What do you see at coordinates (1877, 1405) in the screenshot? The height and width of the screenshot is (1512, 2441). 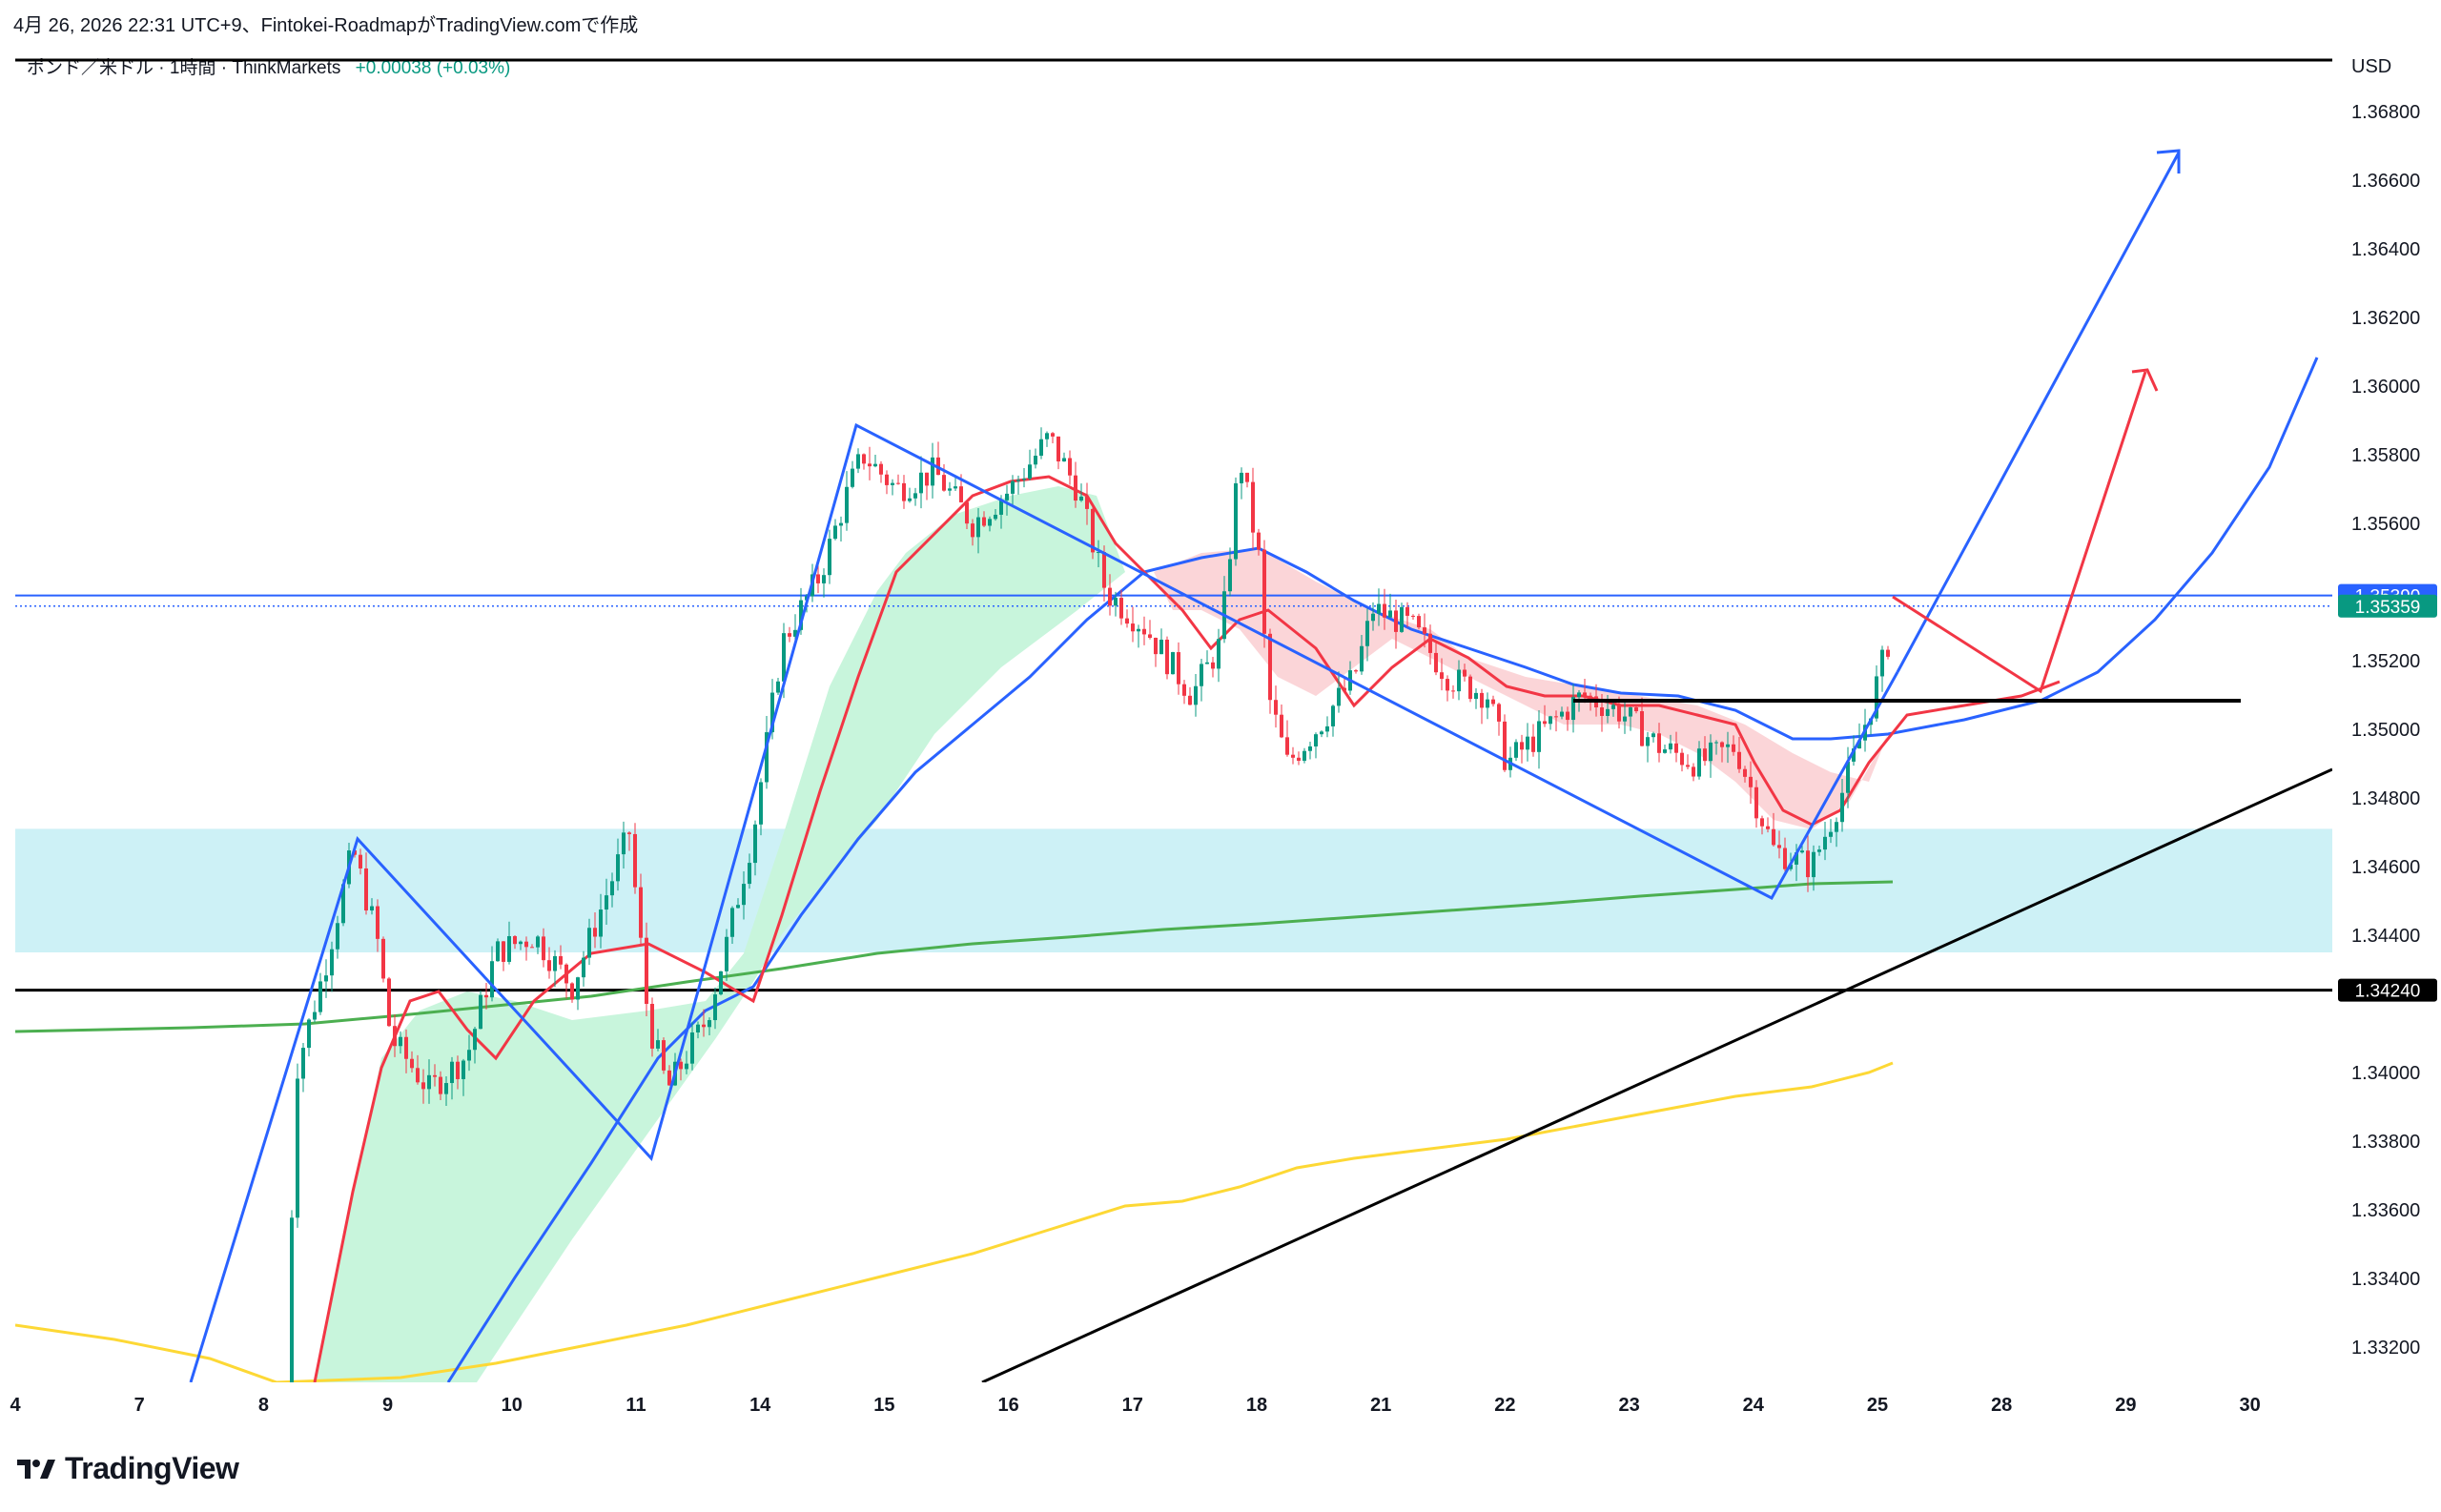 I see `x-tick-label: 25` at bounding box center [1877, 1405].